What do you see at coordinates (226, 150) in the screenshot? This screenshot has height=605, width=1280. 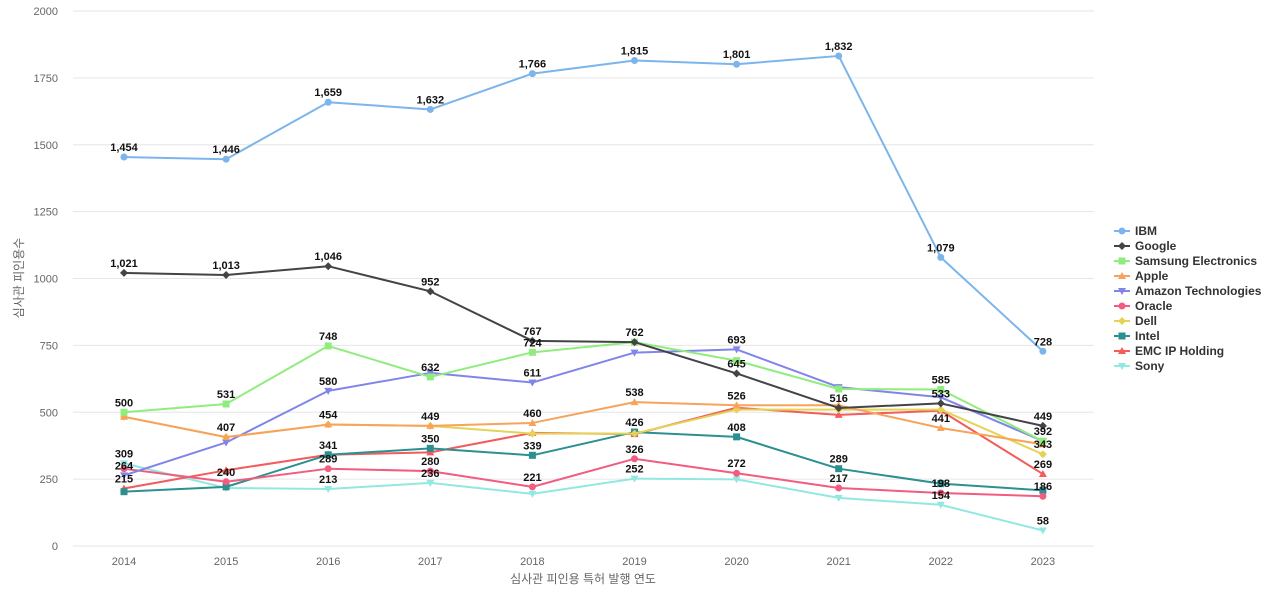 I see `data-label-ibm: 1,446` at bounding box center [226, 150].